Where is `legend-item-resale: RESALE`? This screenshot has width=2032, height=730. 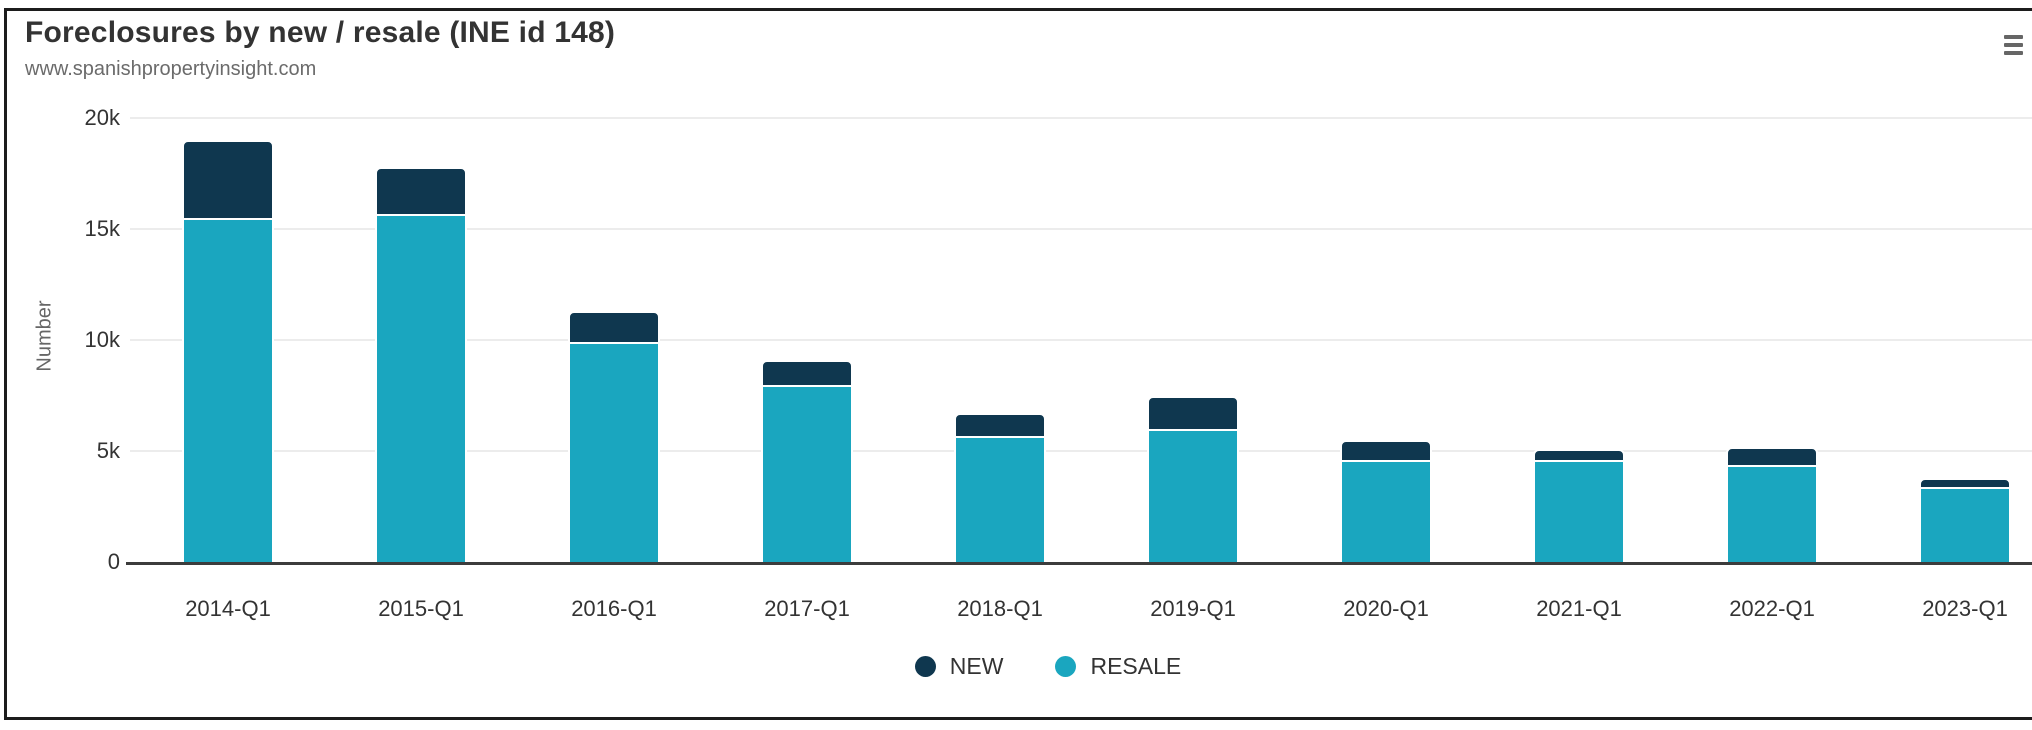 legend-item-resale: RESALE is located at coordinates (1118, 666).